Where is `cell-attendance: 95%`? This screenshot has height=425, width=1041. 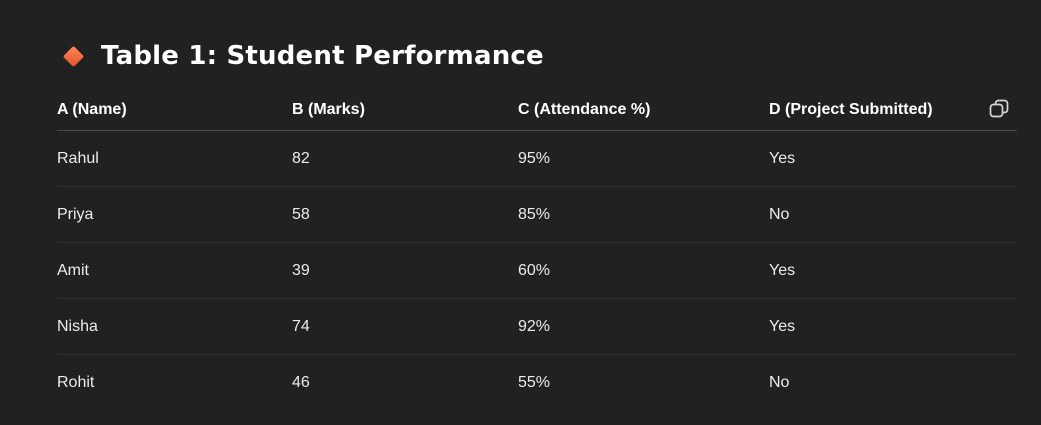
cell-attendance: 95% is located at coordinates (643, 158).